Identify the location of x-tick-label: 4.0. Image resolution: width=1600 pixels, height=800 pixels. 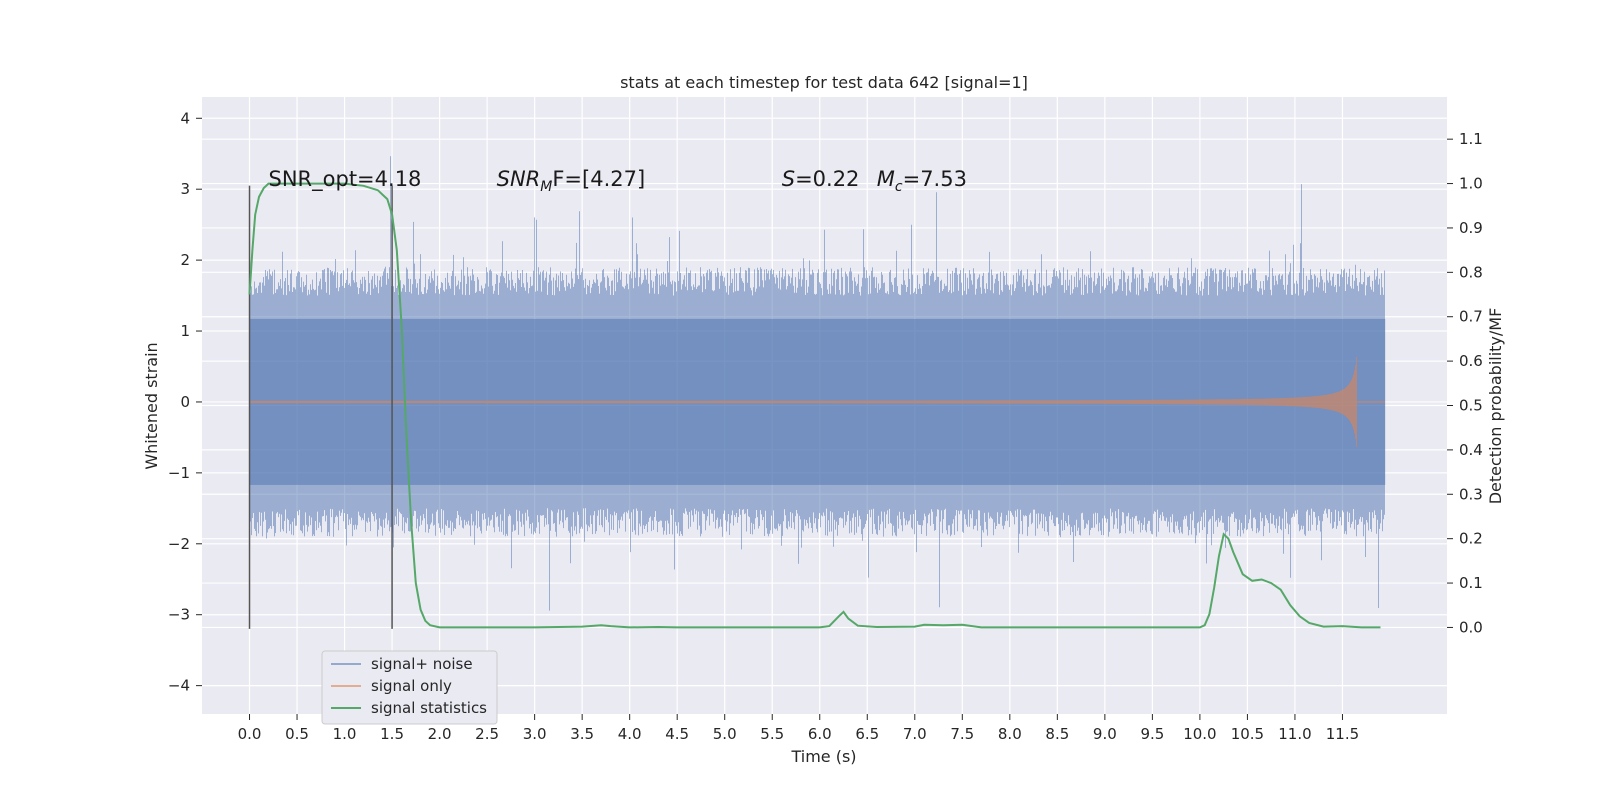
(630, 734).